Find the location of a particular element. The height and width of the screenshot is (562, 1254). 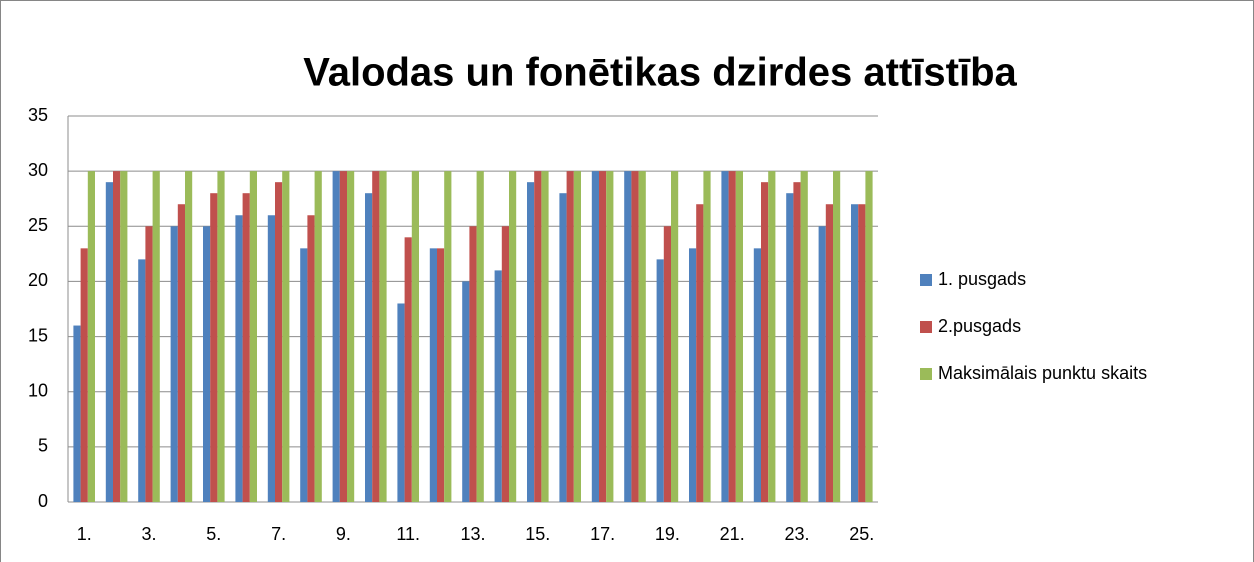

x-tick-label: 5. is located at coordinates (213, 534).